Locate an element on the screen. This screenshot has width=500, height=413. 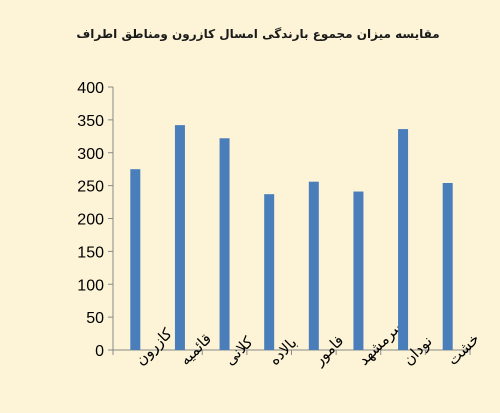
y-tick-label: 150 is located at coordinates (90, 252).